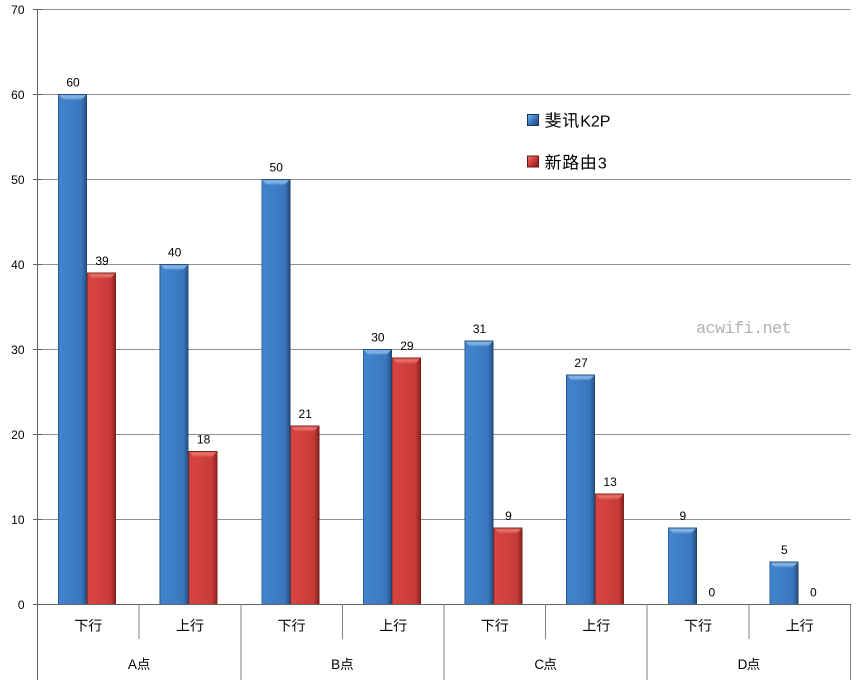 The height and width of the screenshot is (680, 859). Describe the element at coordinates (581, 363) in the screenshot. I see `svg-text: 27` at that location.